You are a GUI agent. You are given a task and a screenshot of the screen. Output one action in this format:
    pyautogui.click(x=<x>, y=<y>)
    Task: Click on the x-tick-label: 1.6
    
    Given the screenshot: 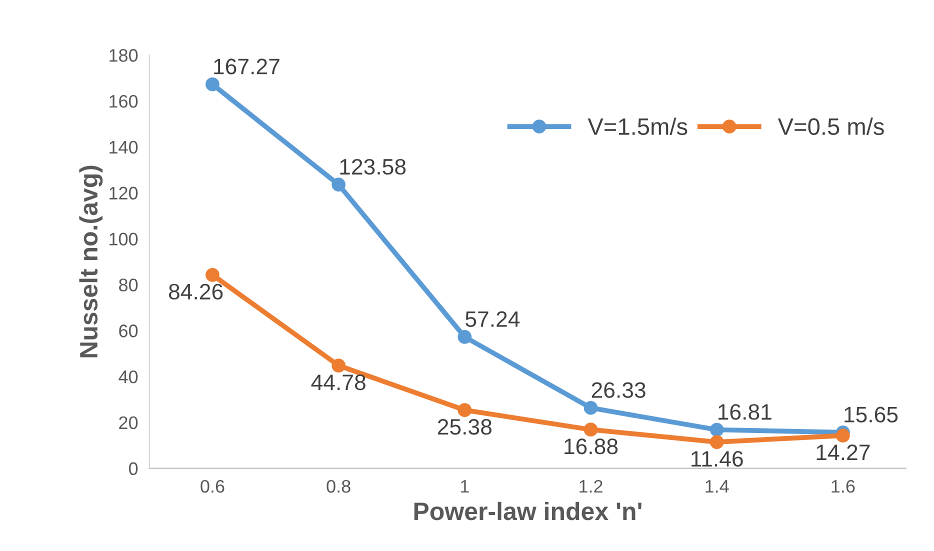 What is the action you would take?
    pyautogui.click(x=843, y=486)
    